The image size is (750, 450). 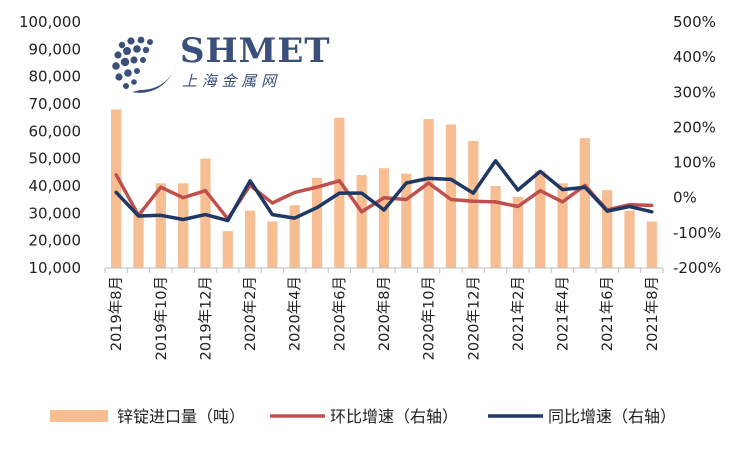 I want to click on x-tick-label: 2021年6月, so click(x=607, y=313).